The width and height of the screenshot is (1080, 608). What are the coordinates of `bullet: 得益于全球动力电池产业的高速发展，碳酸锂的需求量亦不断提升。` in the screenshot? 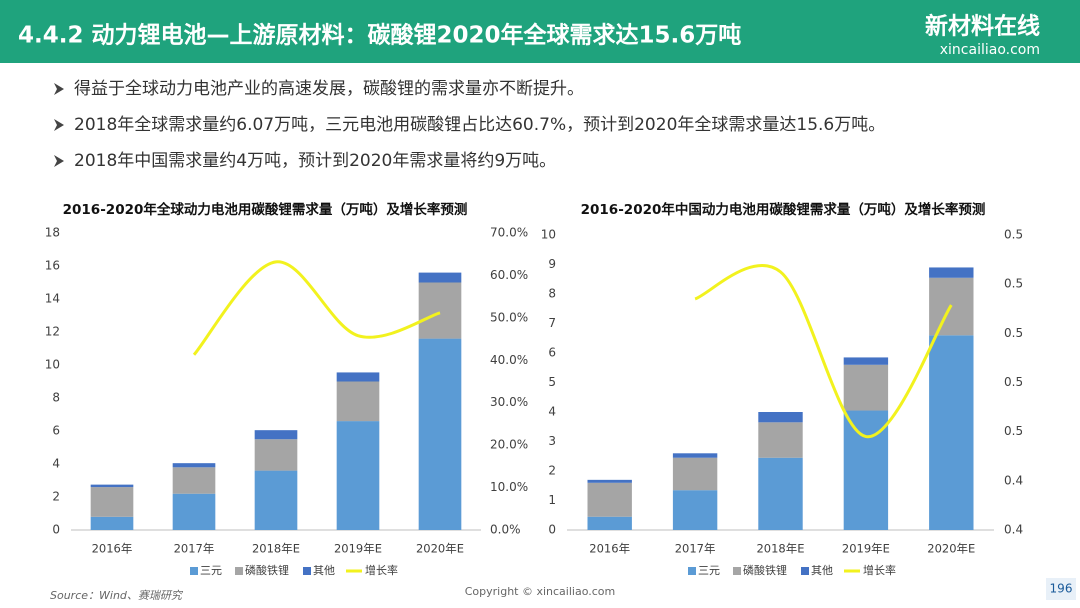 It's located at (329, 89).